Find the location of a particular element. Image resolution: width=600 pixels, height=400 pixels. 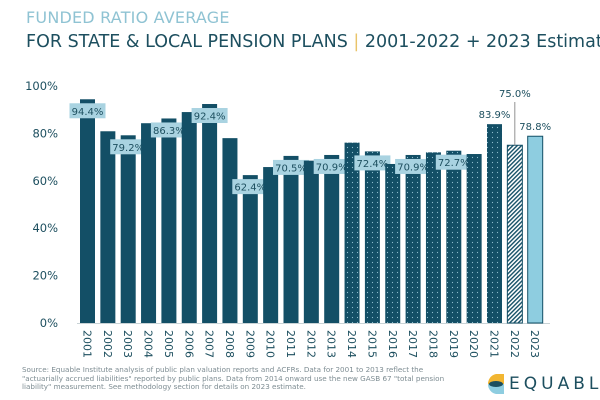

x-tick-label: 2012 is located at coordinates (310, 344).